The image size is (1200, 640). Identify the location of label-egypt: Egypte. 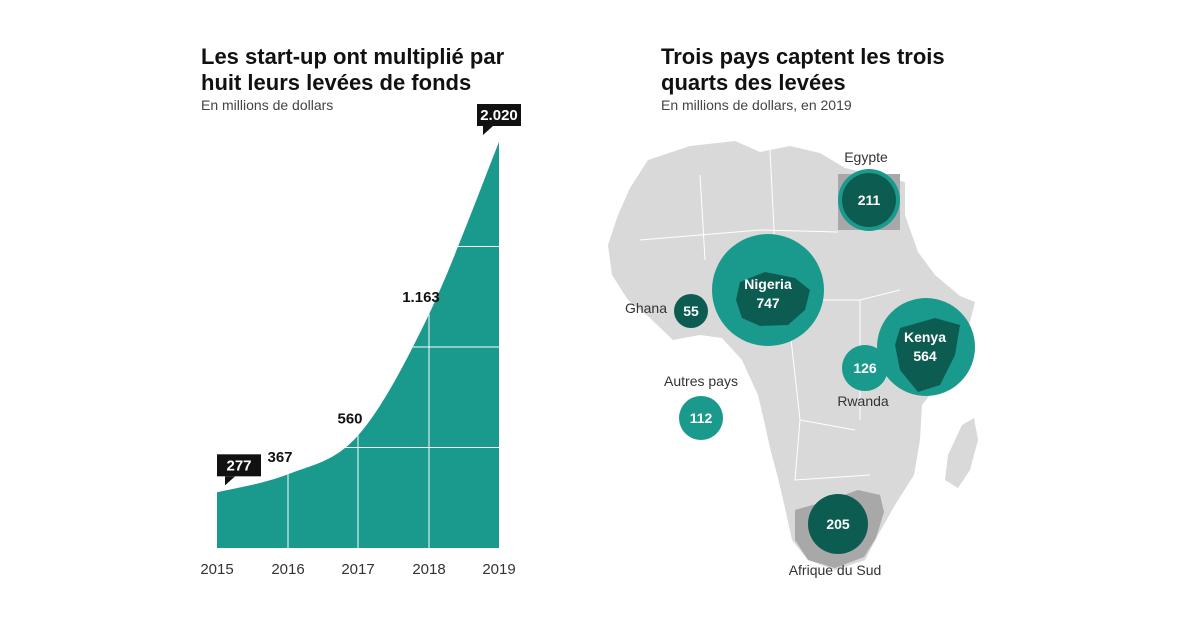
(866, 157).